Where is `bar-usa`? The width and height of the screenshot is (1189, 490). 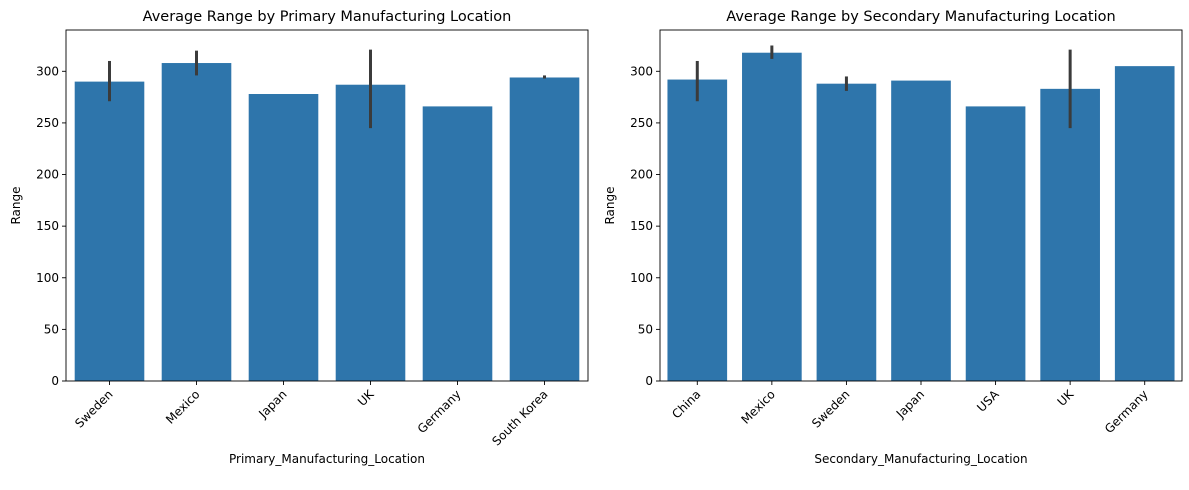 bar-usa is located at coordinates (995, 244).